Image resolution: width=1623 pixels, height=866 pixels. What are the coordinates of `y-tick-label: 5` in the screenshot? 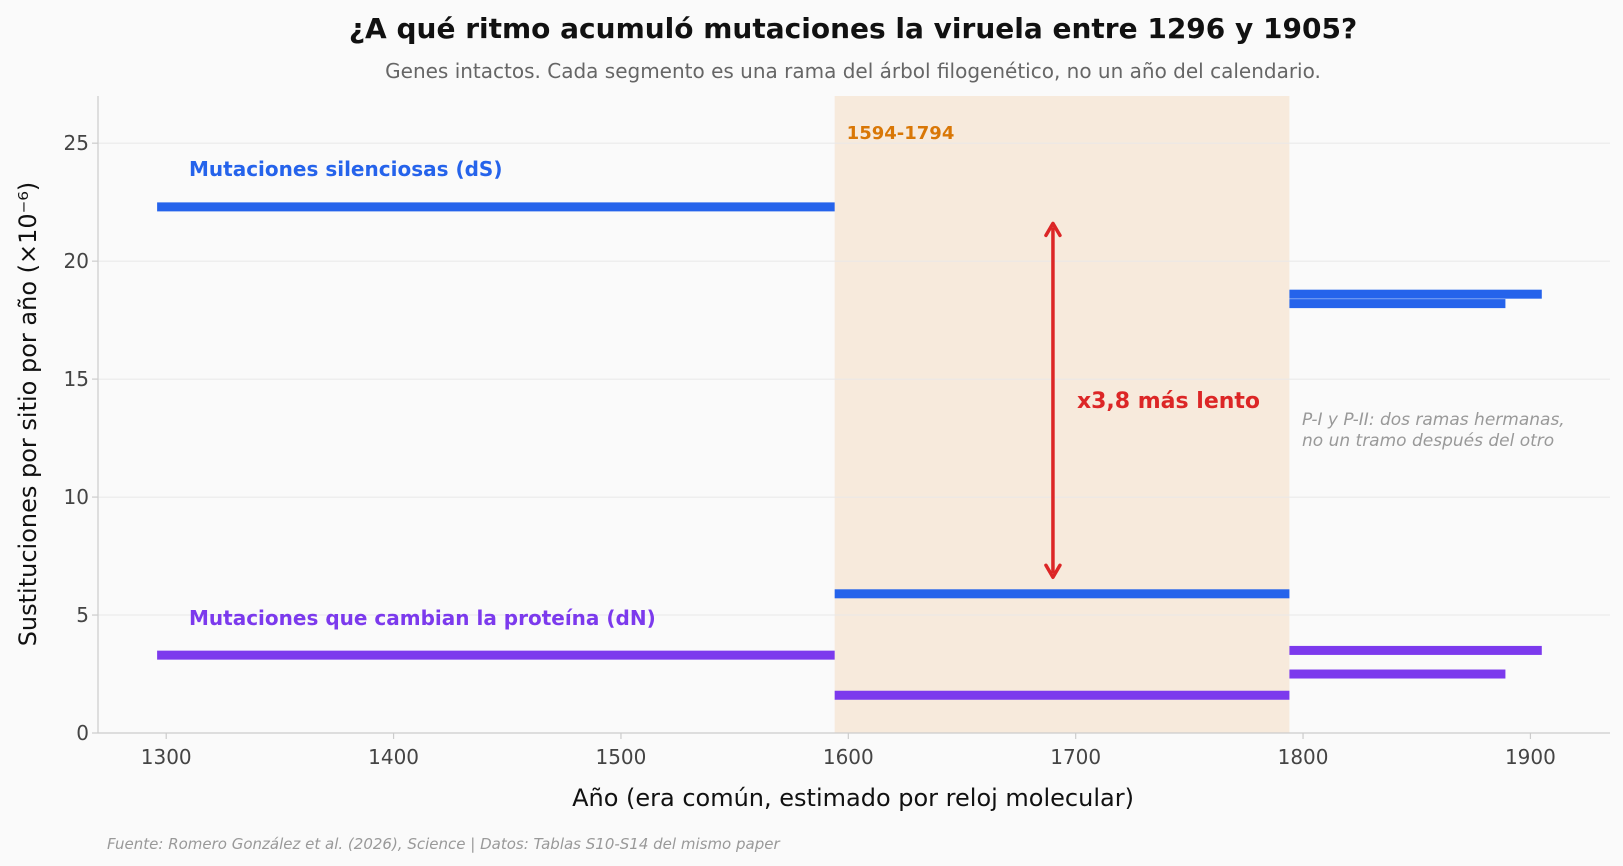 It's located at (82, 615).